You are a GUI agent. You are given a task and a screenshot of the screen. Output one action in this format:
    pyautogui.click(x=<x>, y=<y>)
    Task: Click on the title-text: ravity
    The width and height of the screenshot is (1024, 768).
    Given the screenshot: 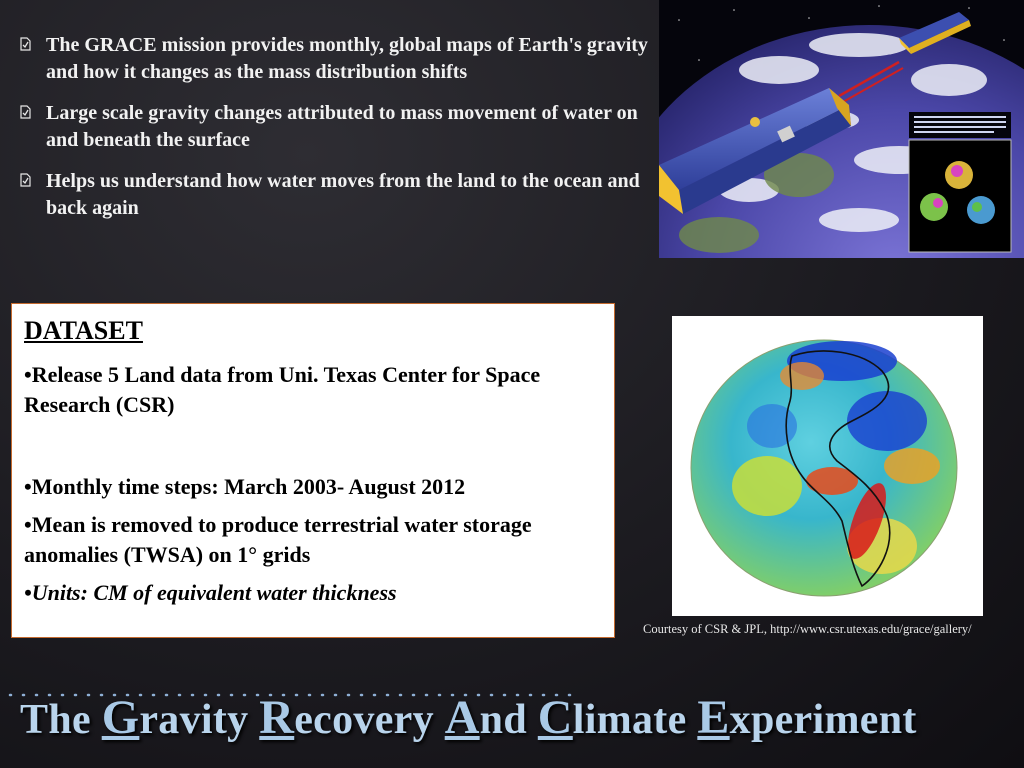 What is the action you would take?
    pyautogui.click(x=199, y=720)
    